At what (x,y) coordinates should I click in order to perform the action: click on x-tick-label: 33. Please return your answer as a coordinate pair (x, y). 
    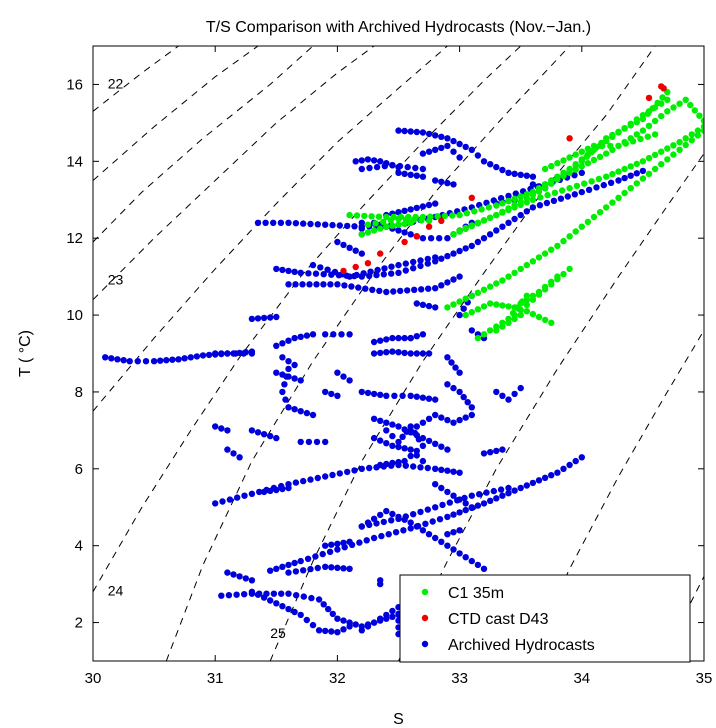
    Looking at the image, I should click on (459, 678).